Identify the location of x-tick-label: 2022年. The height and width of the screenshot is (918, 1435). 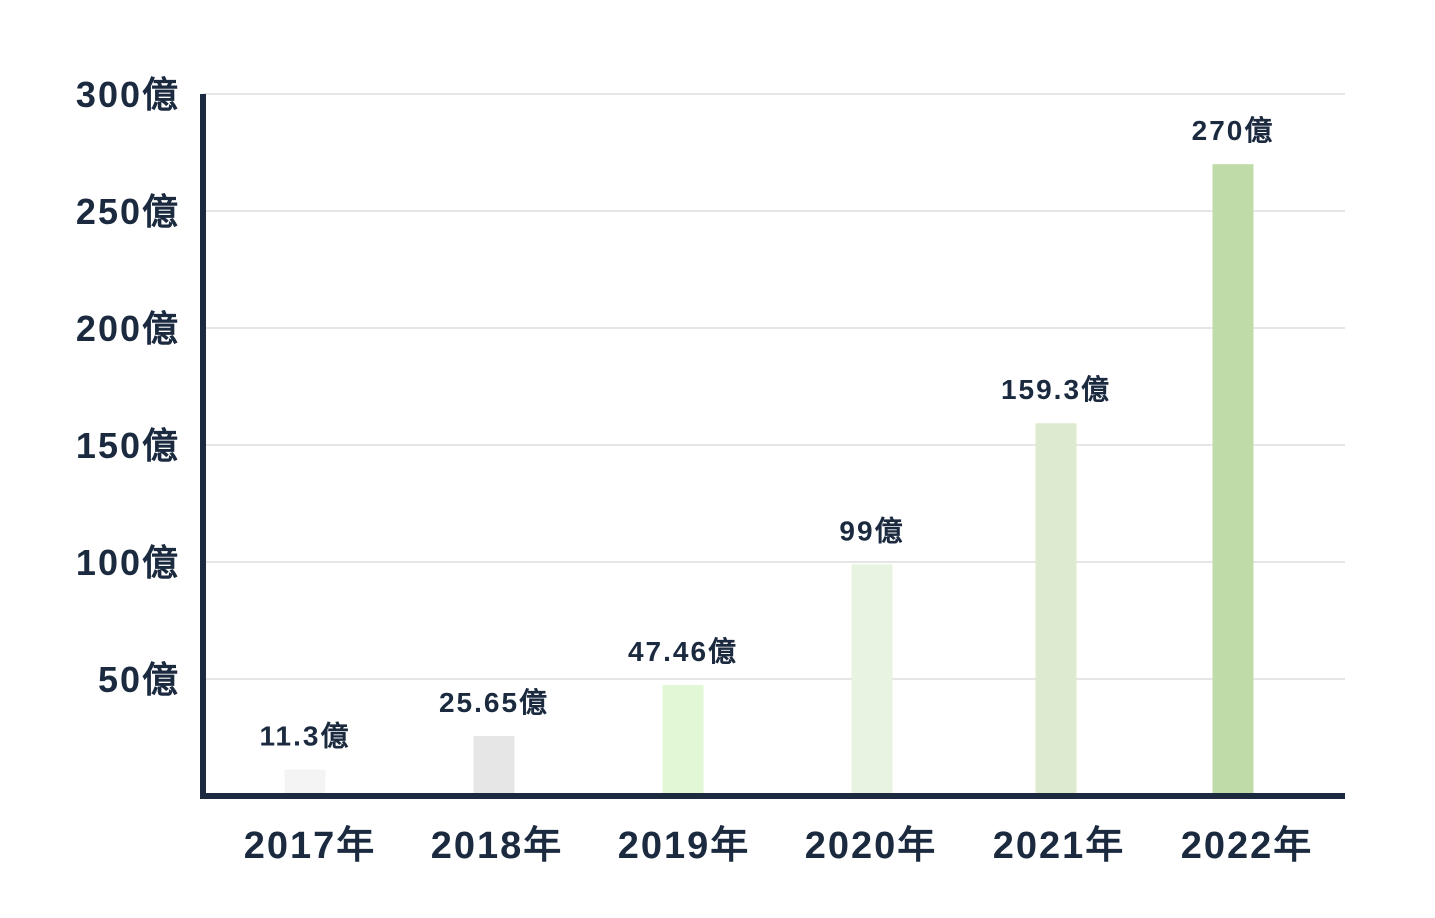
(1247, 846).